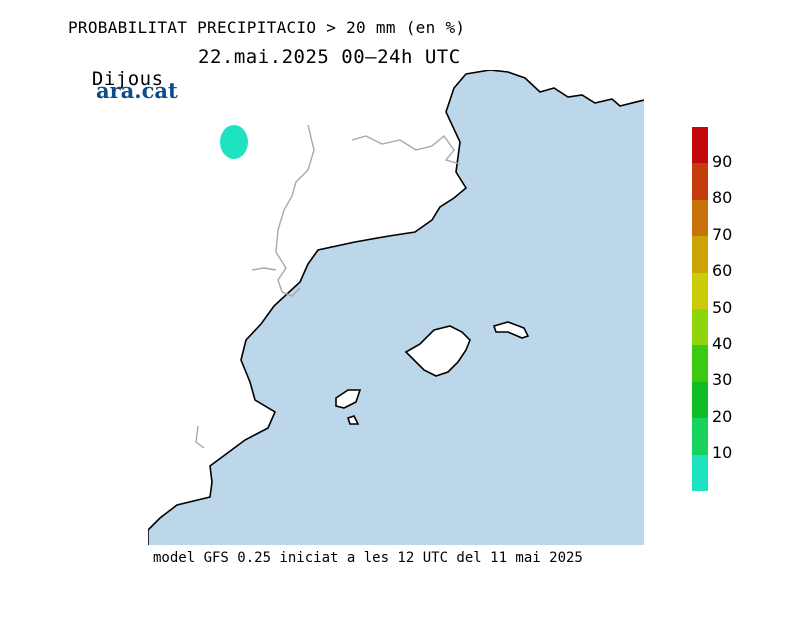 Image resolution: width=800 pixels, height=617 pixels. Describe the element at coordinates (295, 210) in the screenshot. I see `region-border-catalonia-aragon` at that location.